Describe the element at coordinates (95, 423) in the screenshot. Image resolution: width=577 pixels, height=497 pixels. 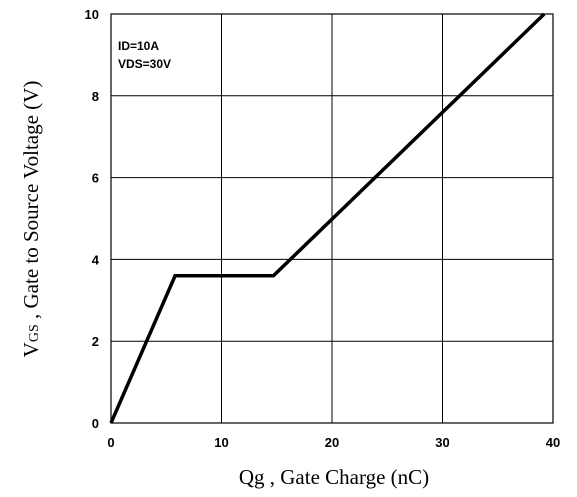
I see `y-tick-label: 0` at that location.